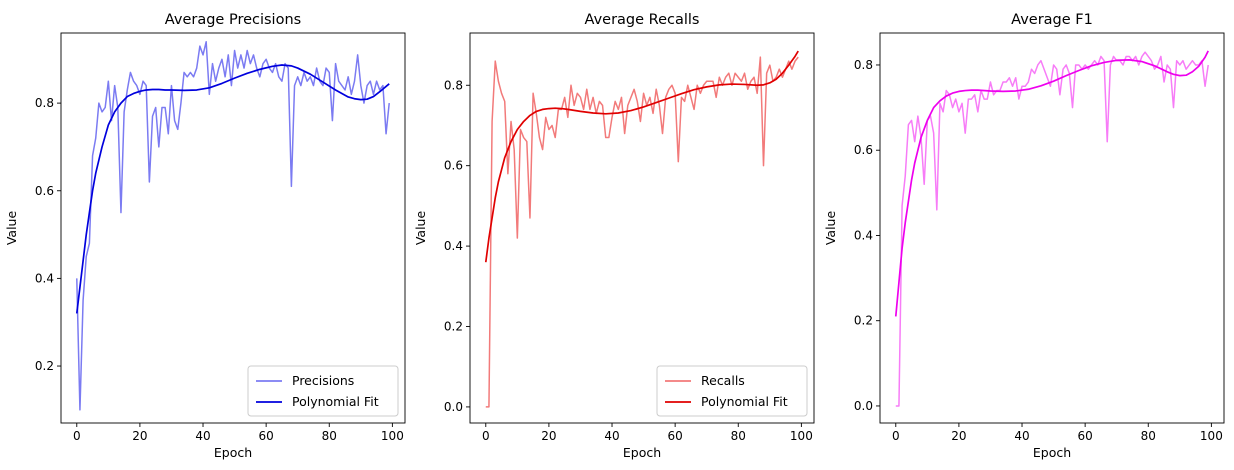 The image size is (1234, 470). Describe the element at coordinates (723, 380) in the screenshot. I see `legend-entry-label: Recalls` at that location.